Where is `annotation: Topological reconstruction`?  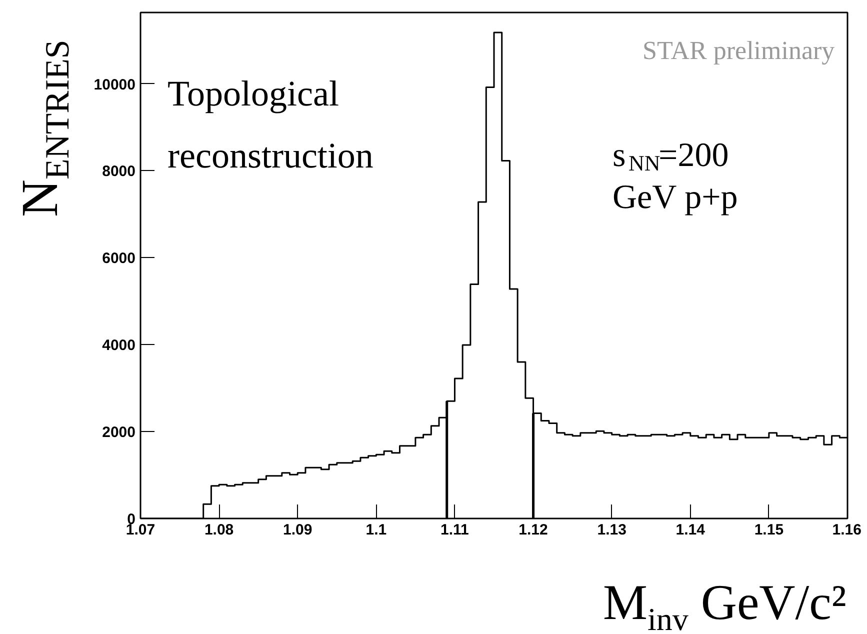
annotation: Topological reconstruction is located at coordinates (271, 125).